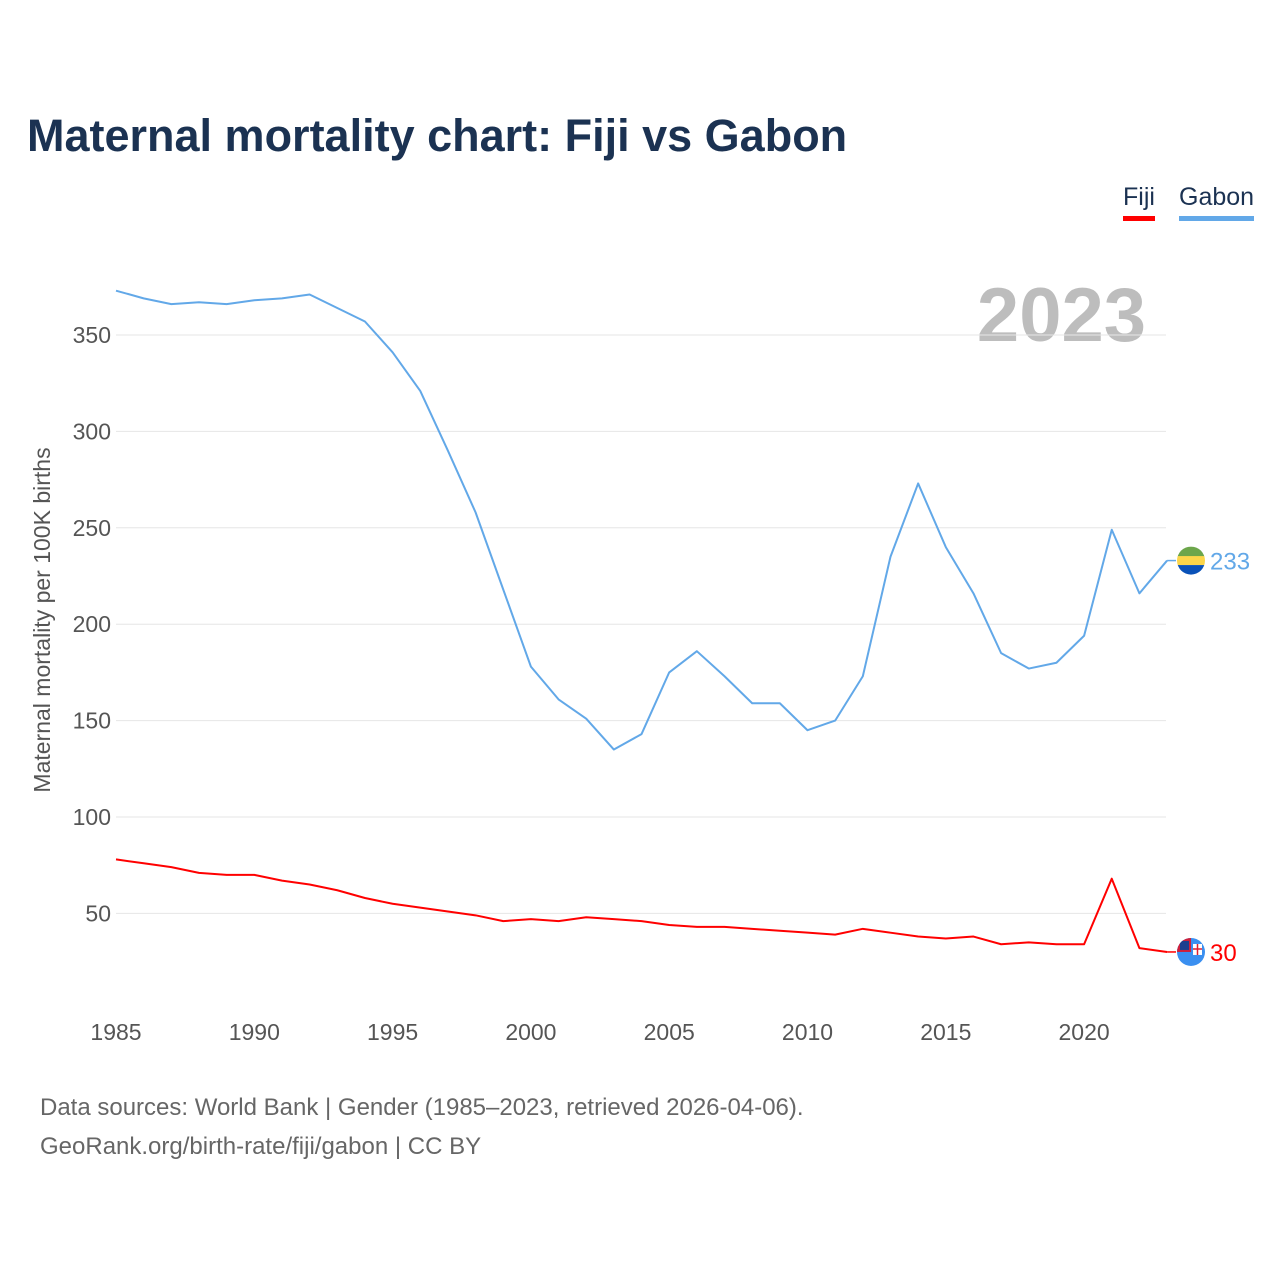  I want to click on gabon-flag-icon, so click(1191, 560).